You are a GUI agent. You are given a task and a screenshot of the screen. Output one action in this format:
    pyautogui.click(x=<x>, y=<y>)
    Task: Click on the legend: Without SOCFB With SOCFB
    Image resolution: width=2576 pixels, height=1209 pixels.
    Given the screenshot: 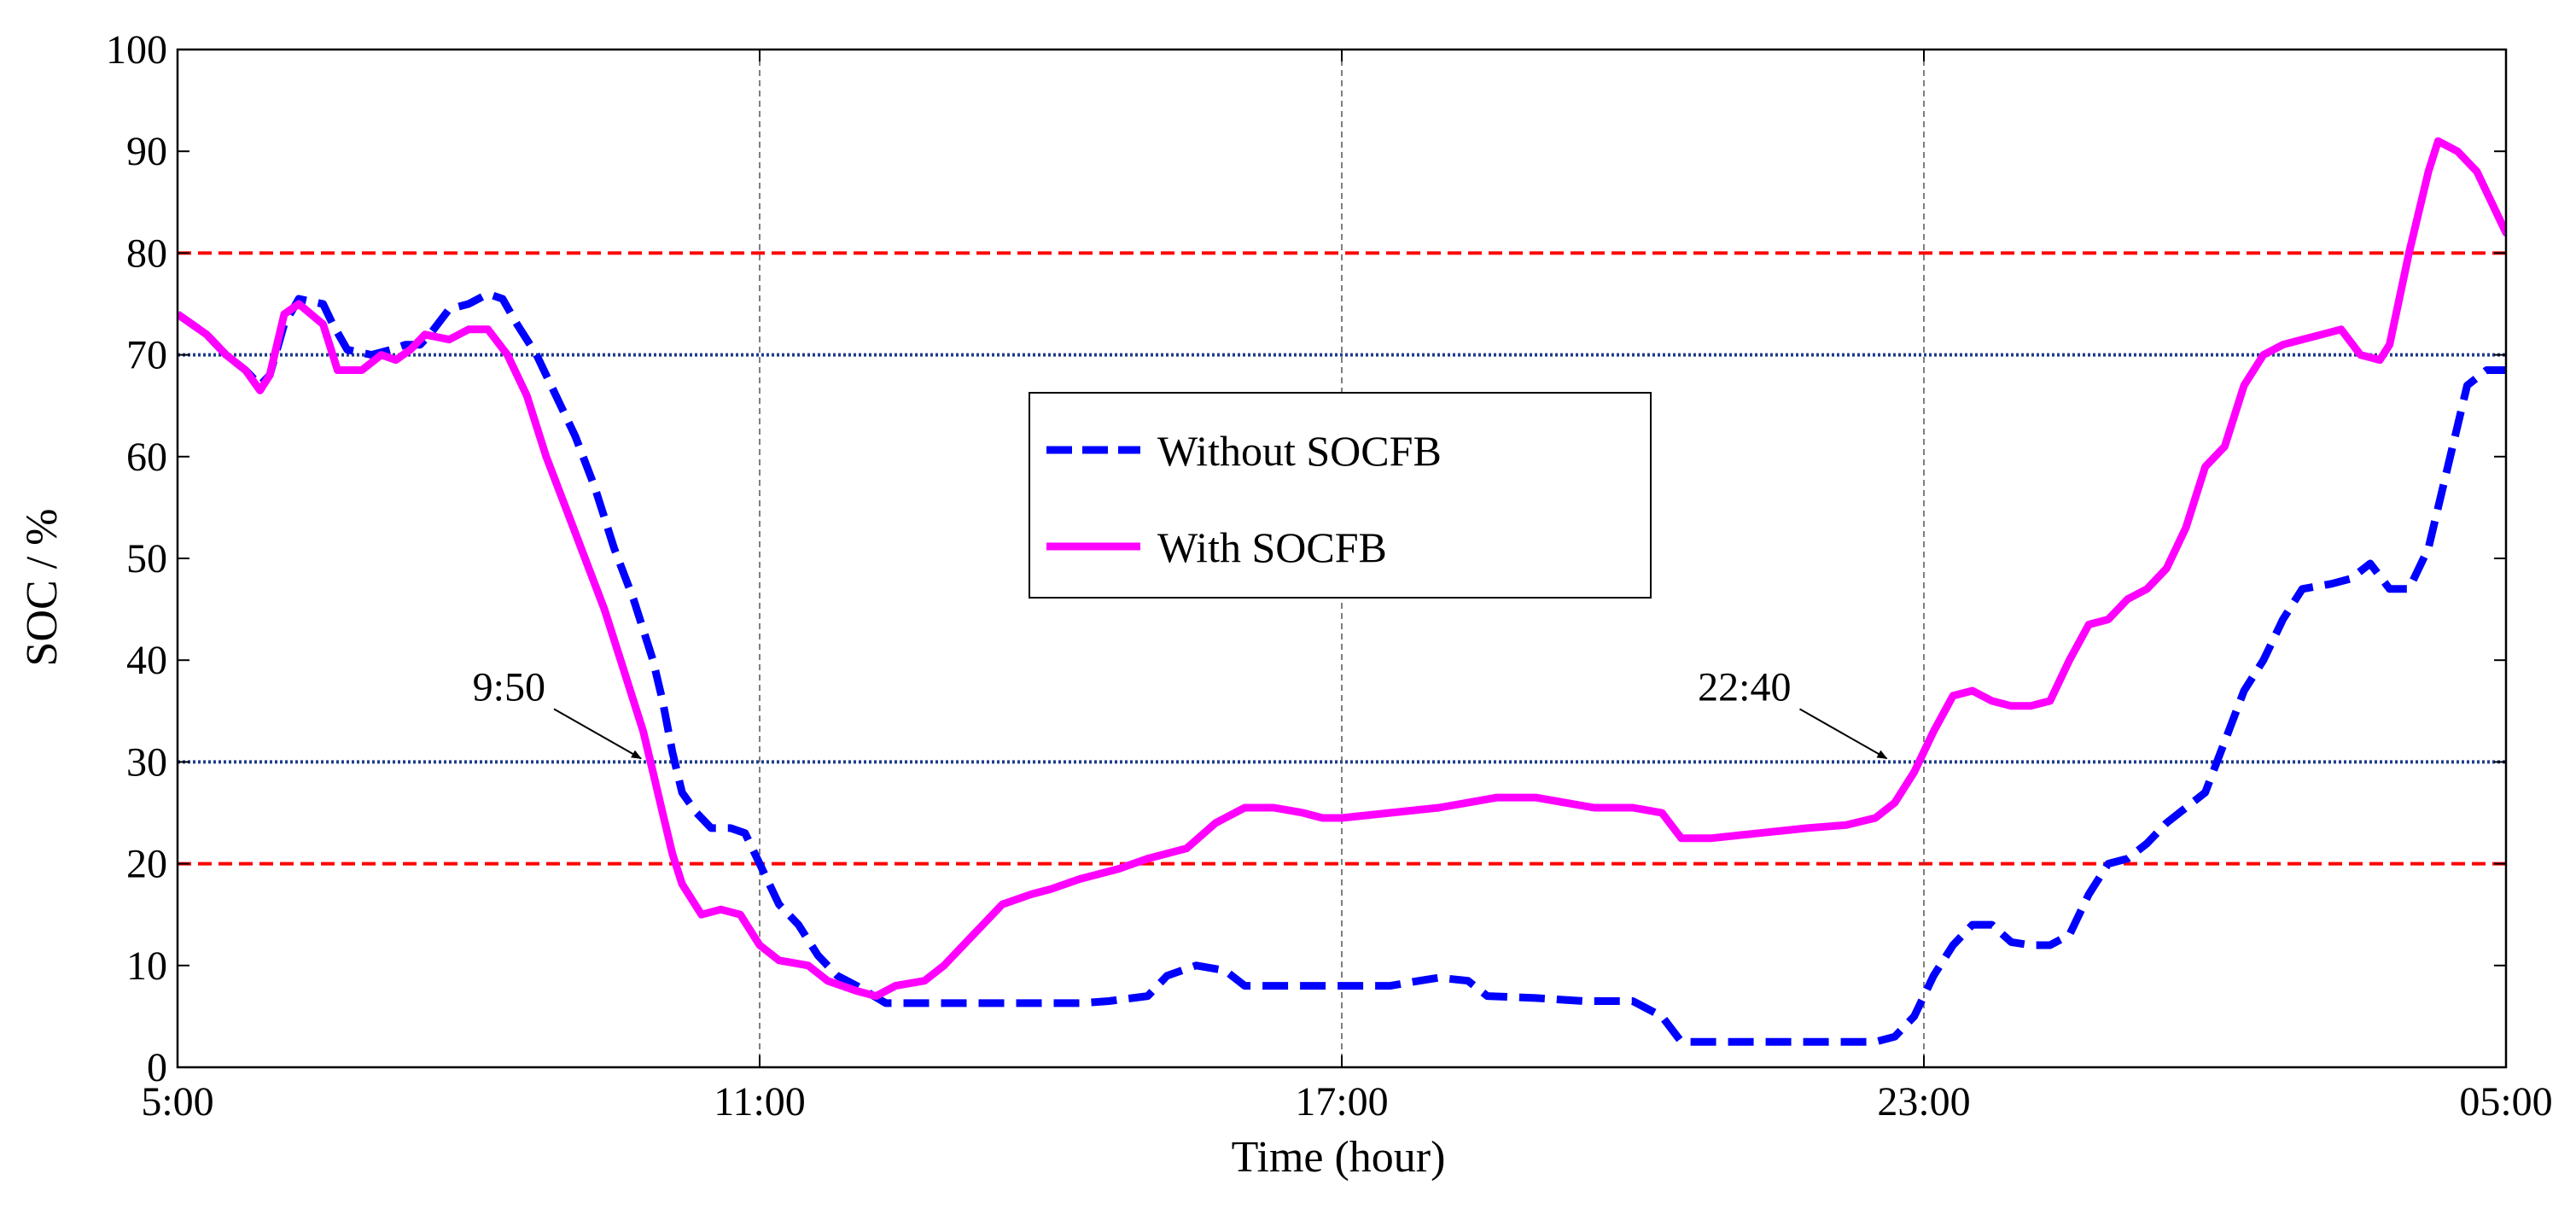 What is the action you would take?
    pyautogui.click(x=1340, y=495)
    